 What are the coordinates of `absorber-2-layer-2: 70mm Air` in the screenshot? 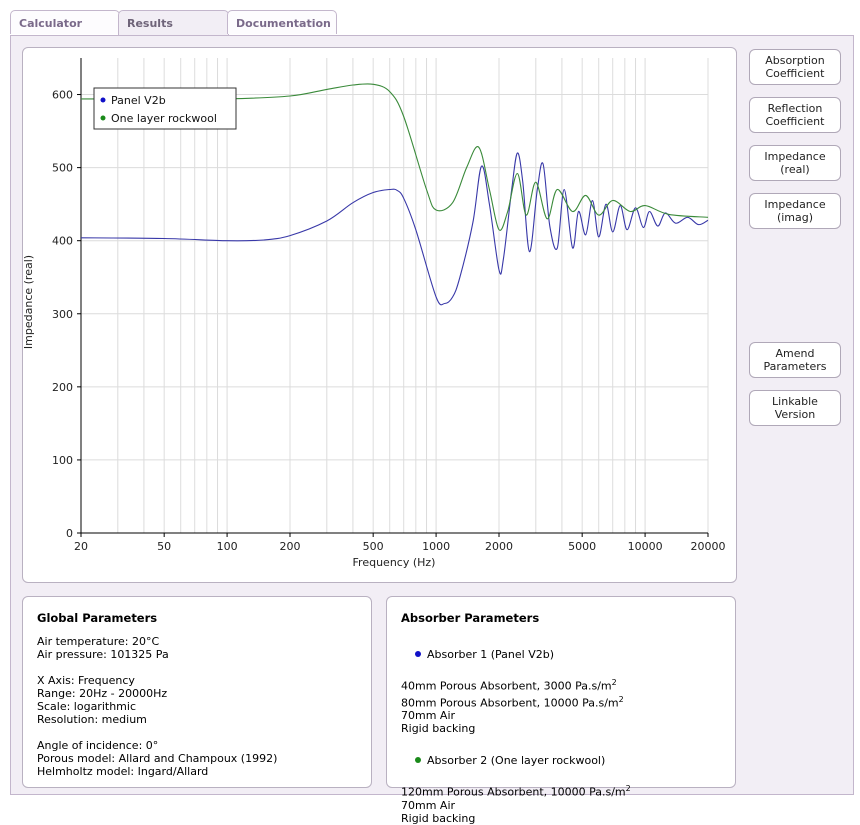 It's located at (428, 805).